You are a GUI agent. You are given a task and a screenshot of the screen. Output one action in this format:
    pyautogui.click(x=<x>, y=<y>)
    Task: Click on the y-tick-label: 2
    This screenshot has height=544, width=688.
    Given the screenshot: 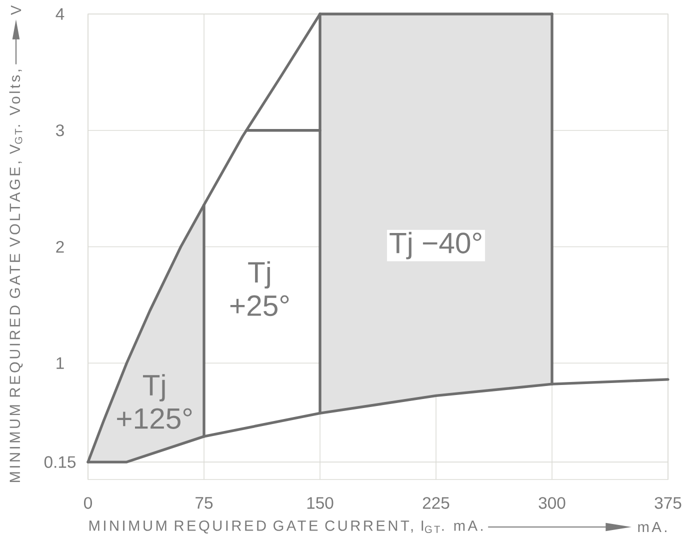 What is the action you would take?
    pyautogui.click(x=60, y=246)
    